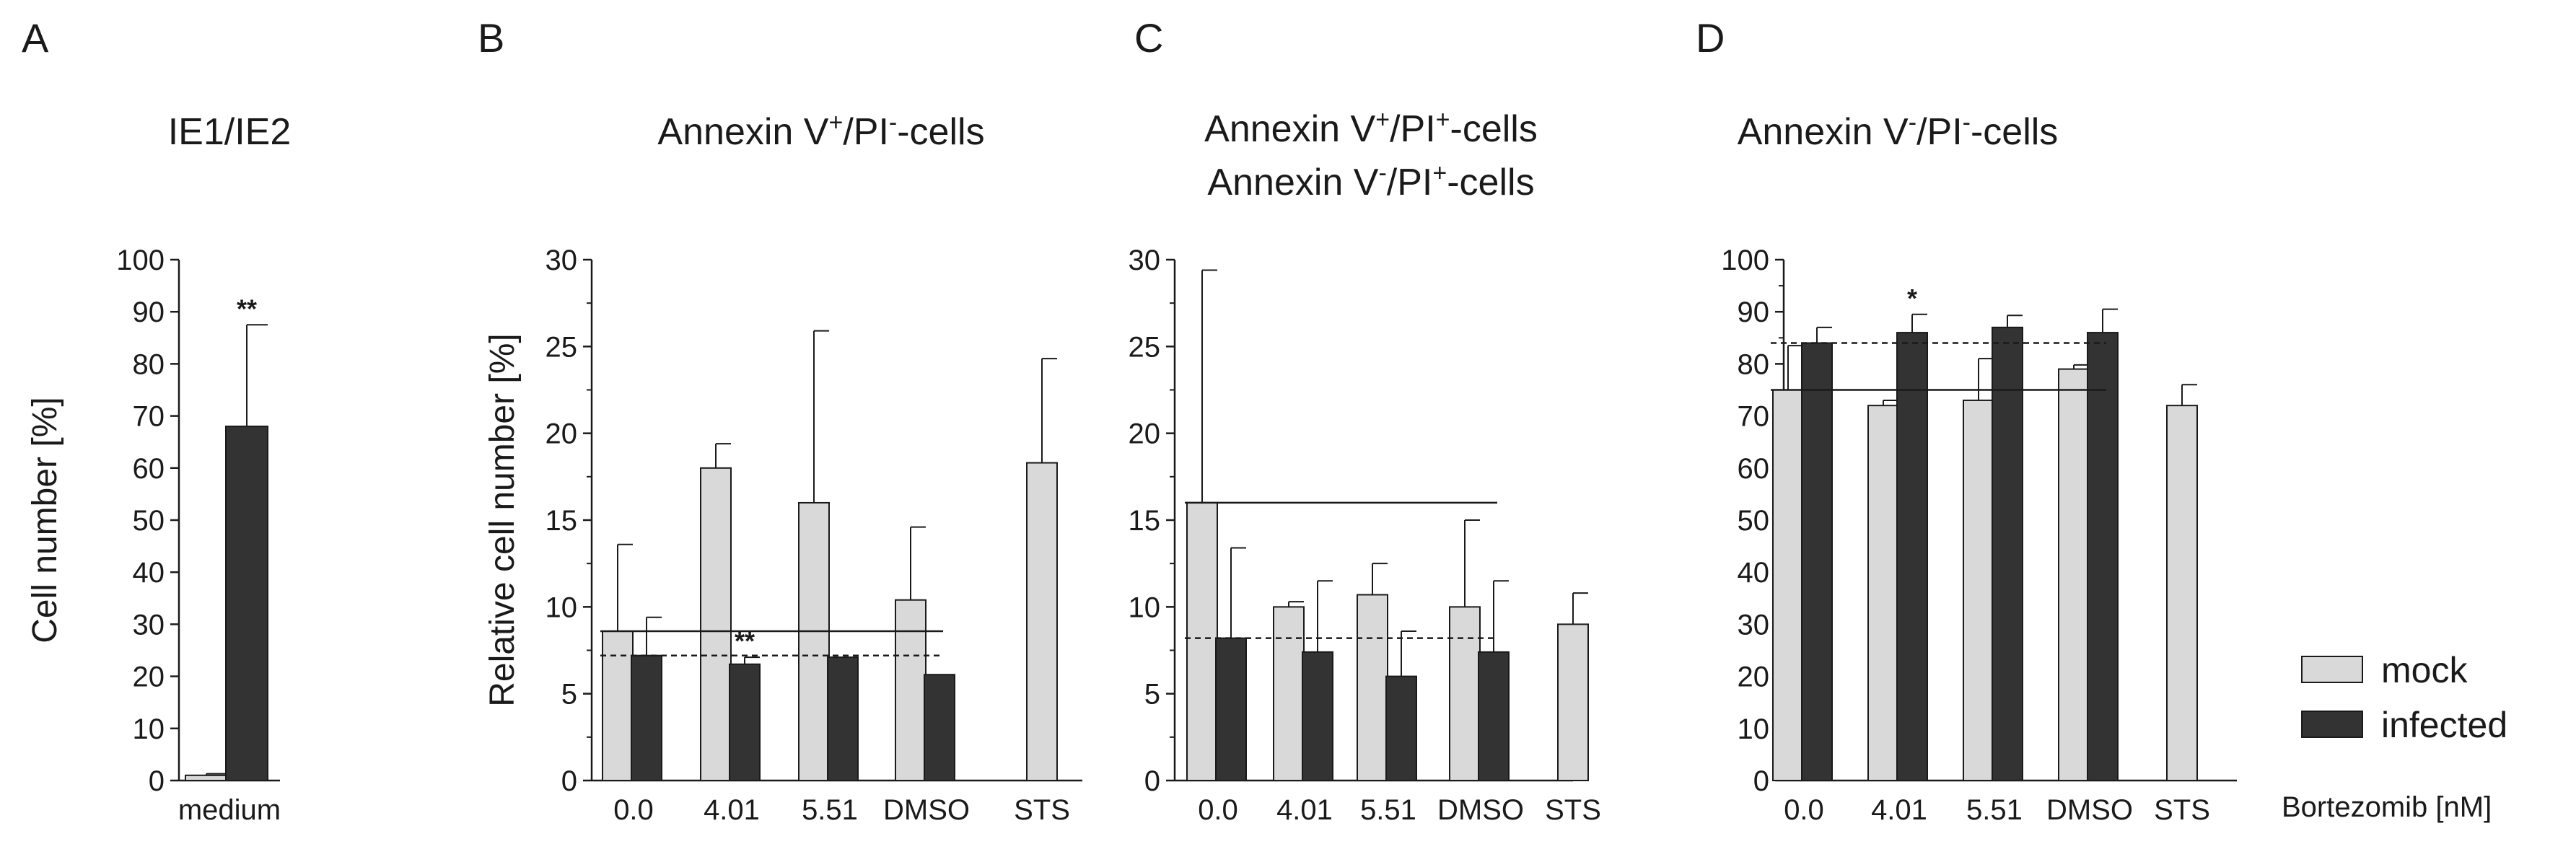  I want to click on legend-label-mock: mock, so click(2424, 670).